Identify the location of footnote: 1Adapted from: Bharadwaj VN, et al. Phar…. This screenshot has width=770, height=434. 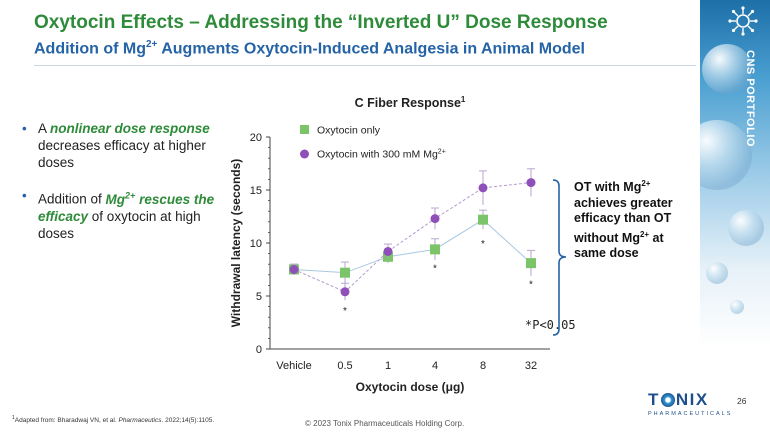
(113, 420).